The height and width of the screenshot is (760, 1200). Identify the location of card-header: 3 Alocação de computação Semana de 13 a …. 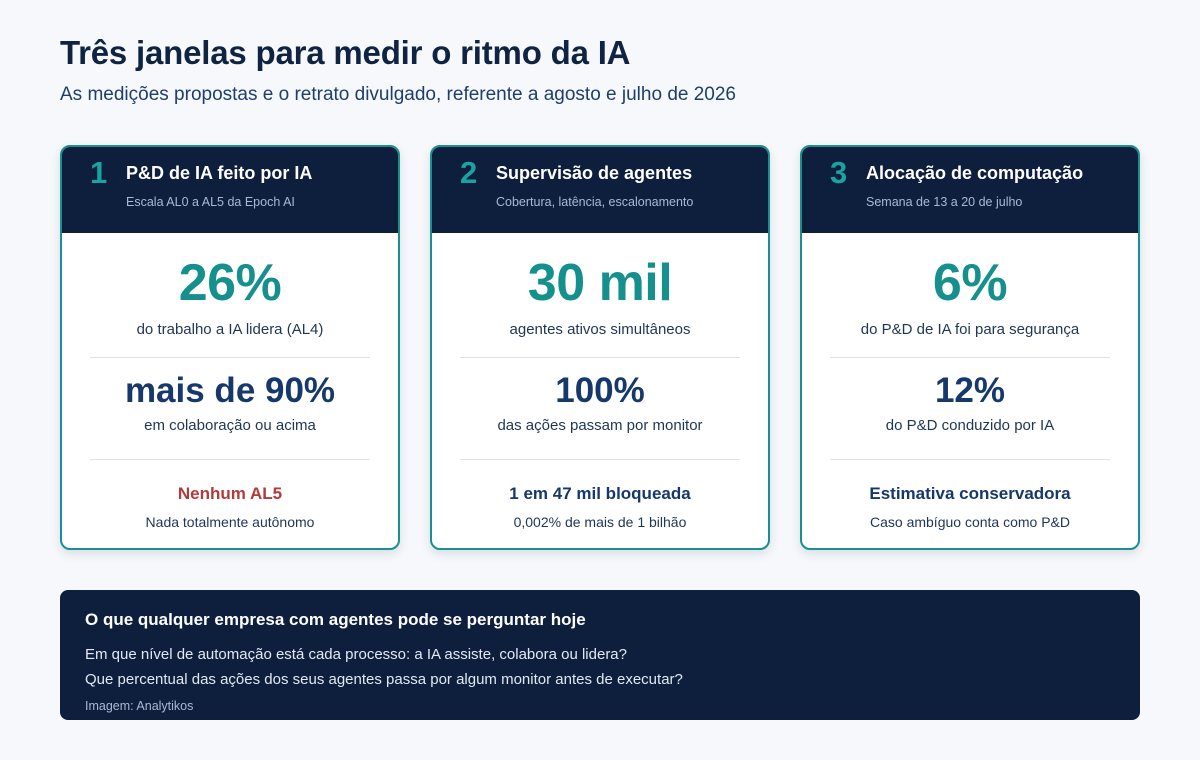
(970, 190).